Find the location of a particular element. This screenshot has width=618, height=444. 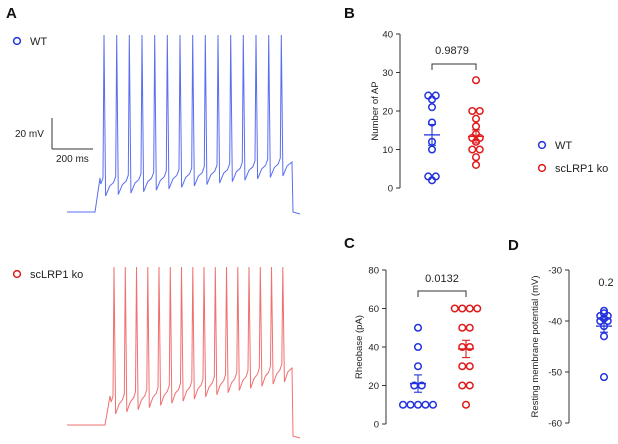

wt-marker-icon is located at coordinates (17, 41).